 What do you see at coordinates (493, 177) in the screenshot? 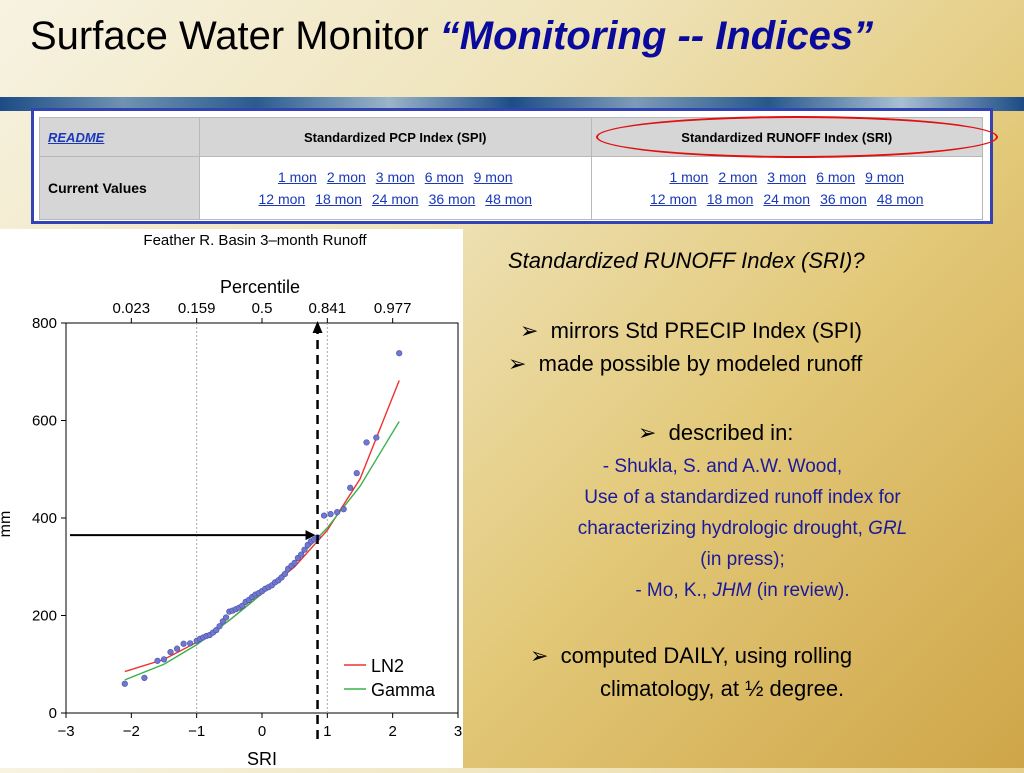
I see `spi-link: 9 mon` at bounding box center [493, 177].